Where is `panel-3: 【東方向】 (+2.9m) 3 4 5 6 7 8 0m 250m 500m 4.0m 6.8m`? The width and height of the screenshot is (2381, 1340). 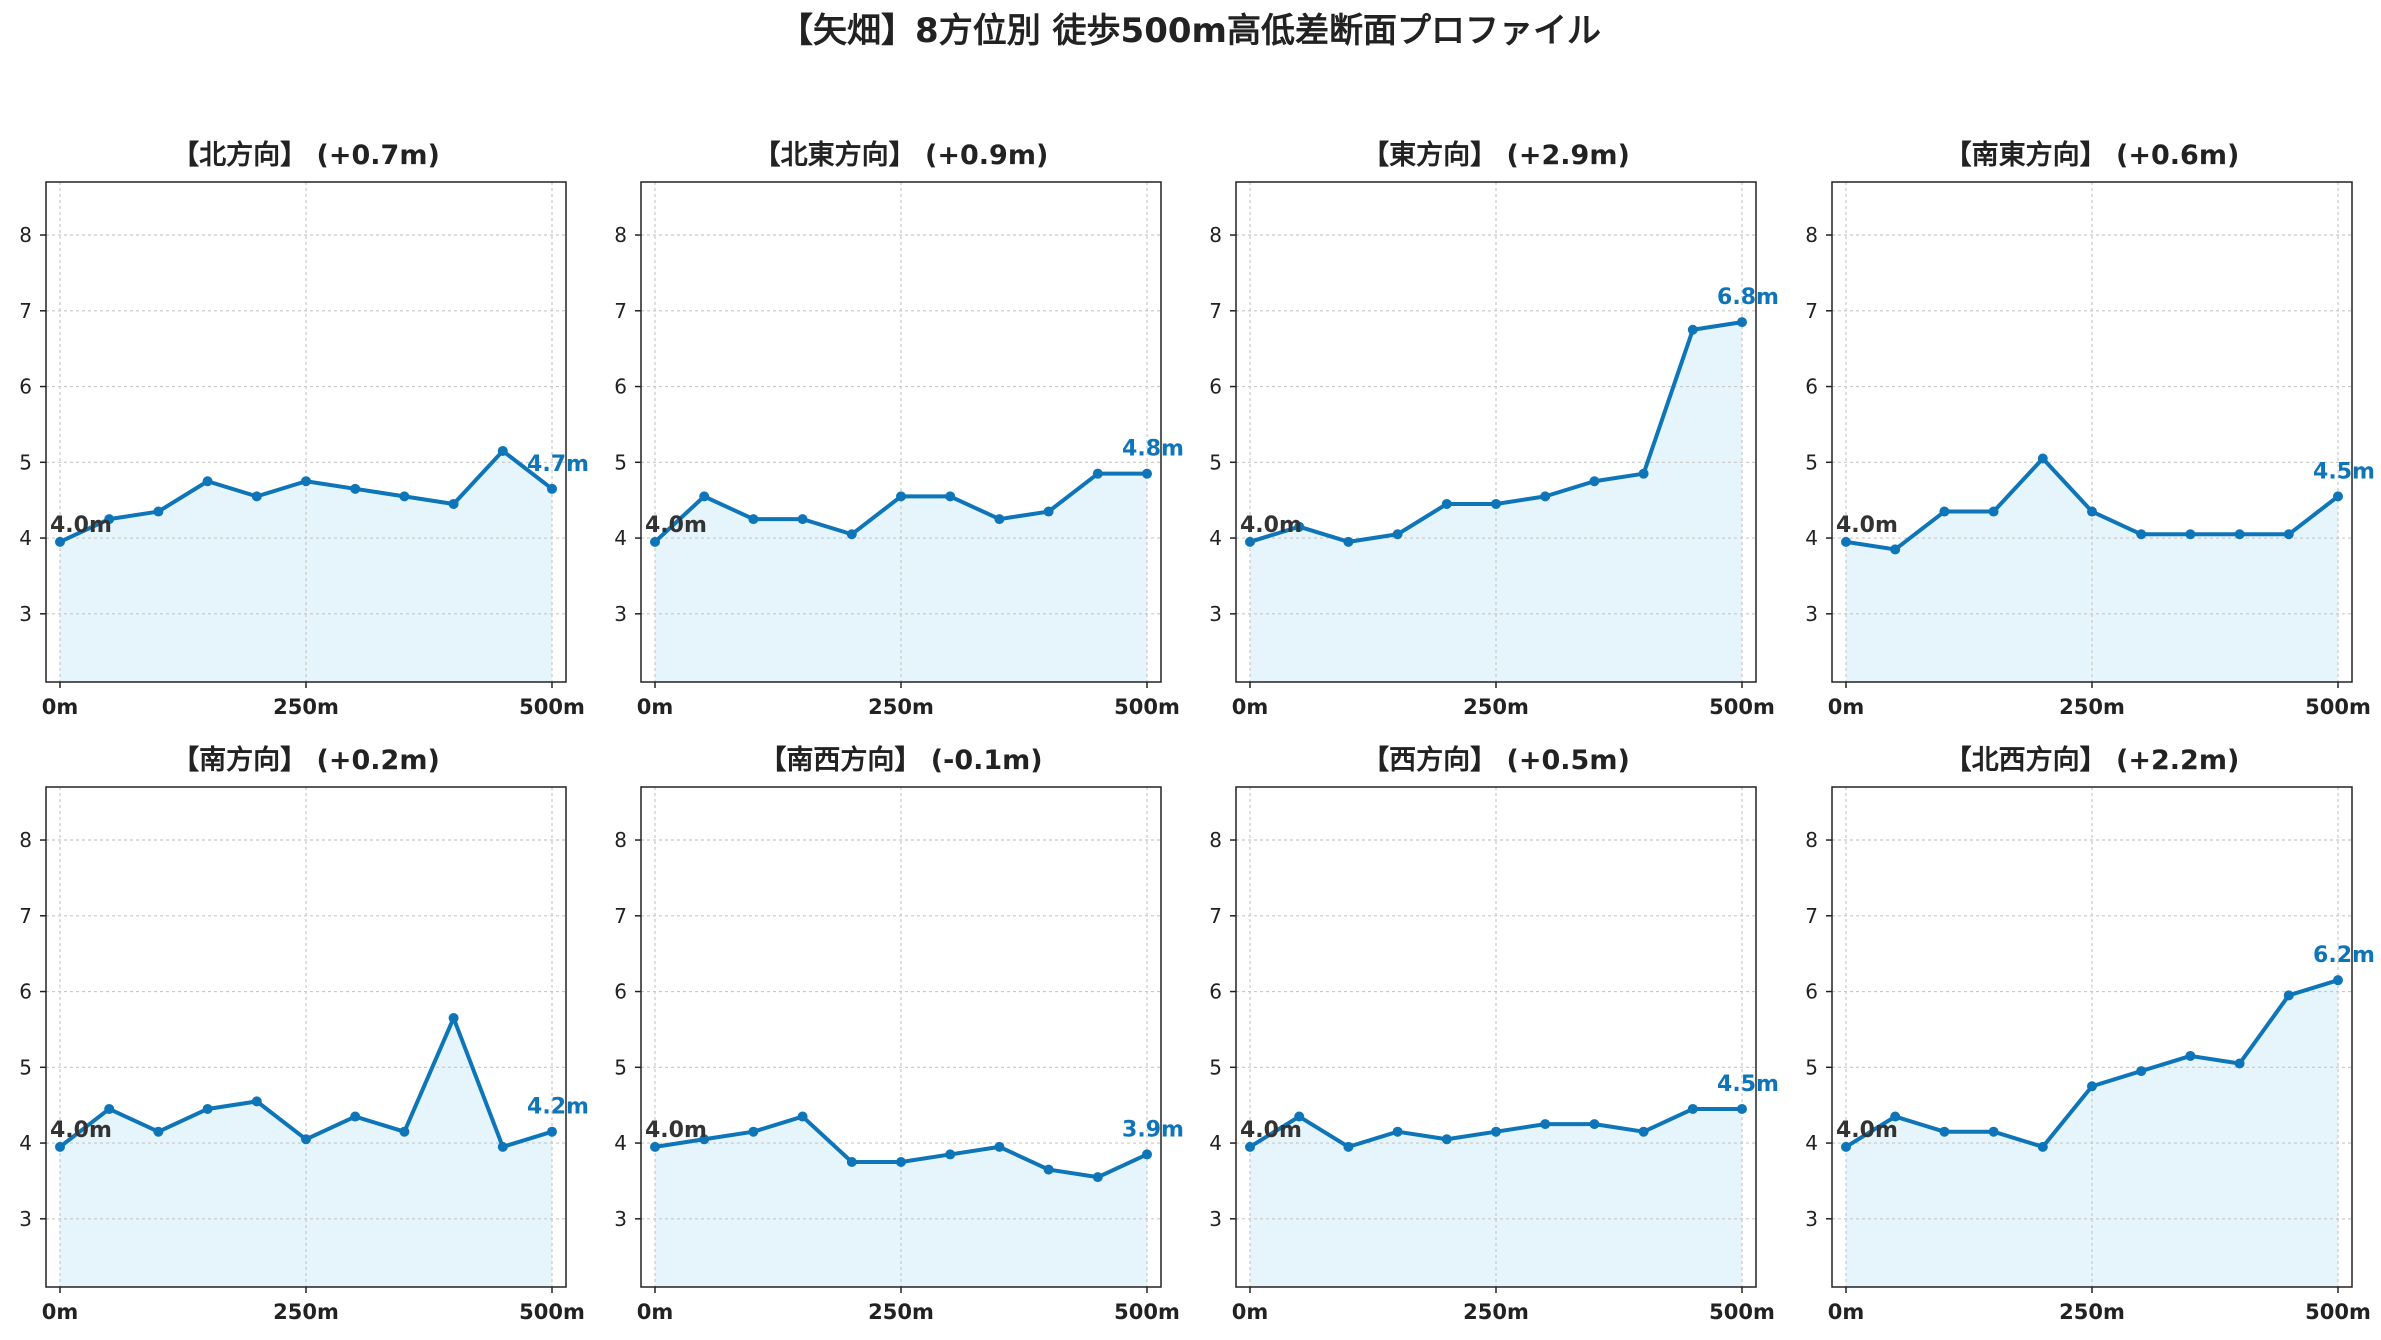
panel-3: 【東方向】 (+2.9m) 3 4 5 6 7 8 0m 250m 500m 4.0m 6.8m is located at coordinates (1494, 429).